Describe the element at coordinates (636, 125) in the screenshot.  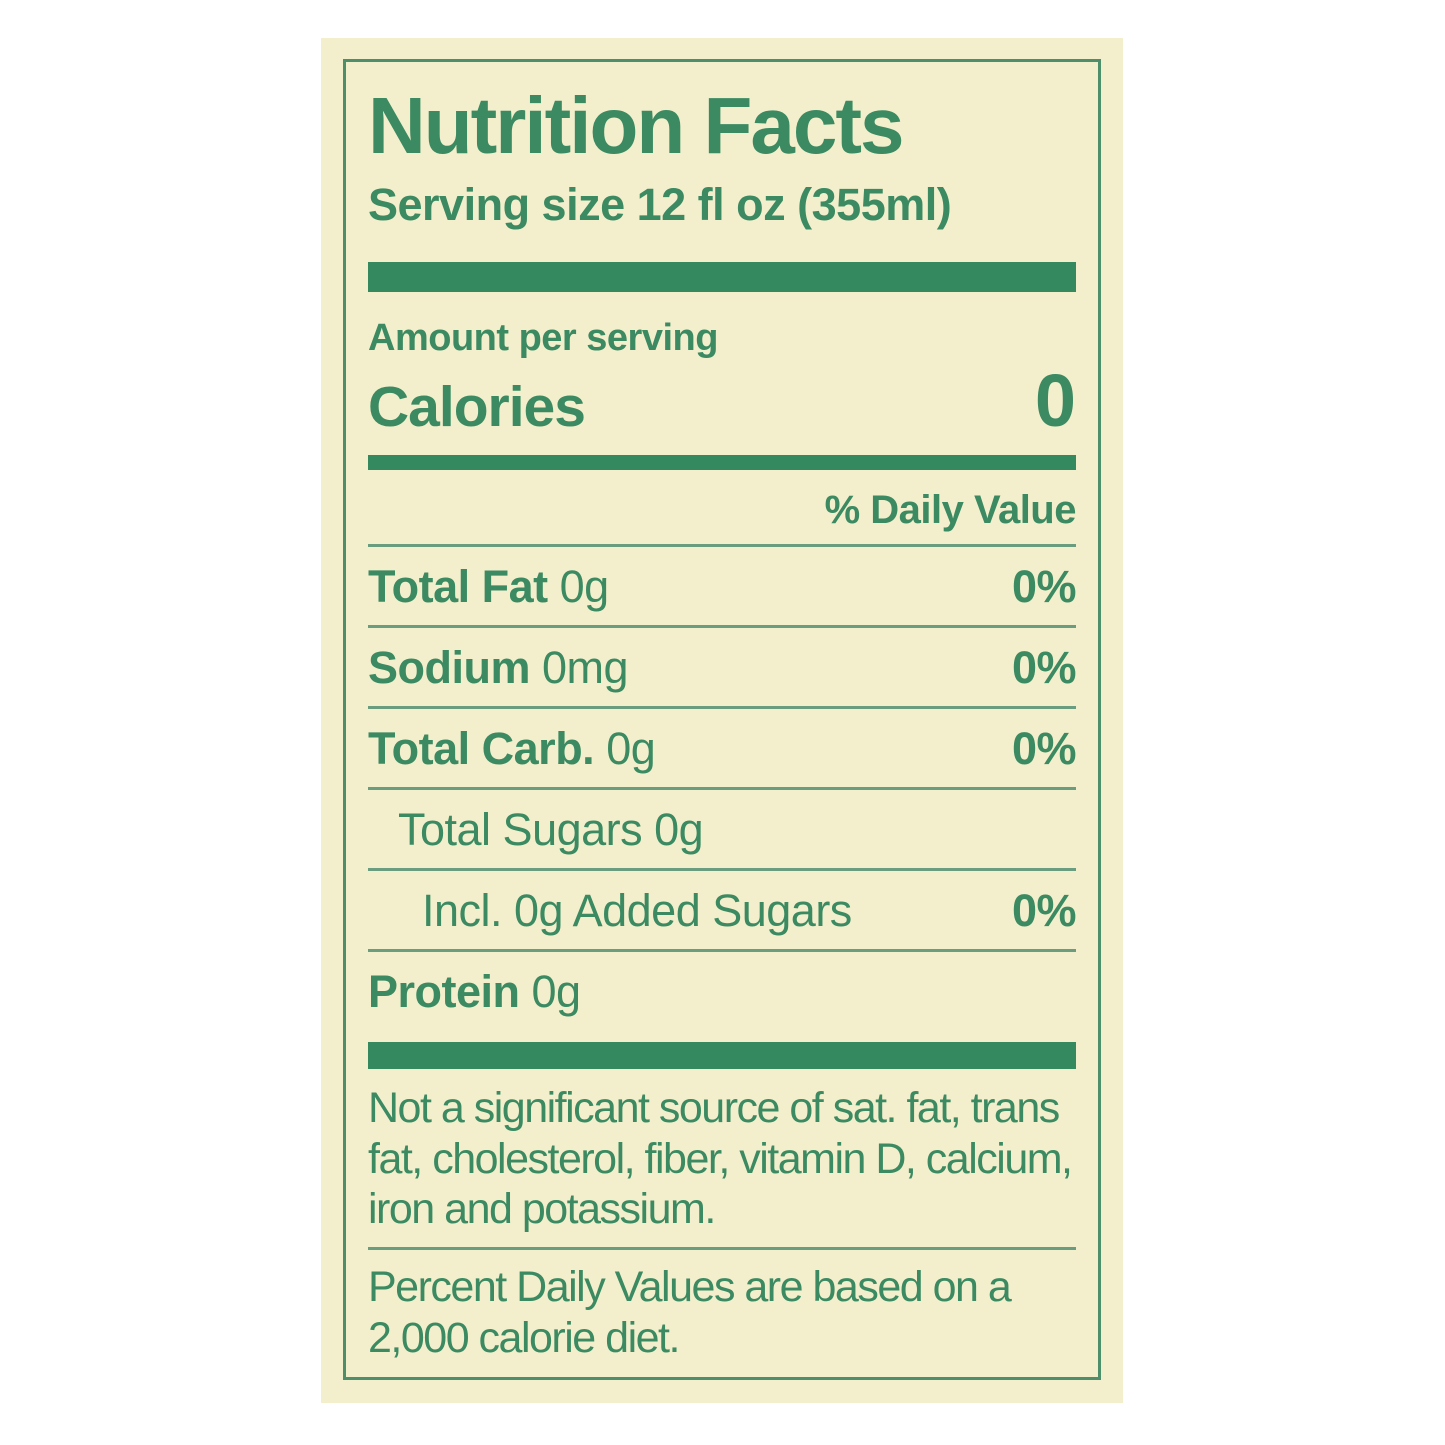
I see `nutrition-facts-title: Nutrition Facts` at that location.